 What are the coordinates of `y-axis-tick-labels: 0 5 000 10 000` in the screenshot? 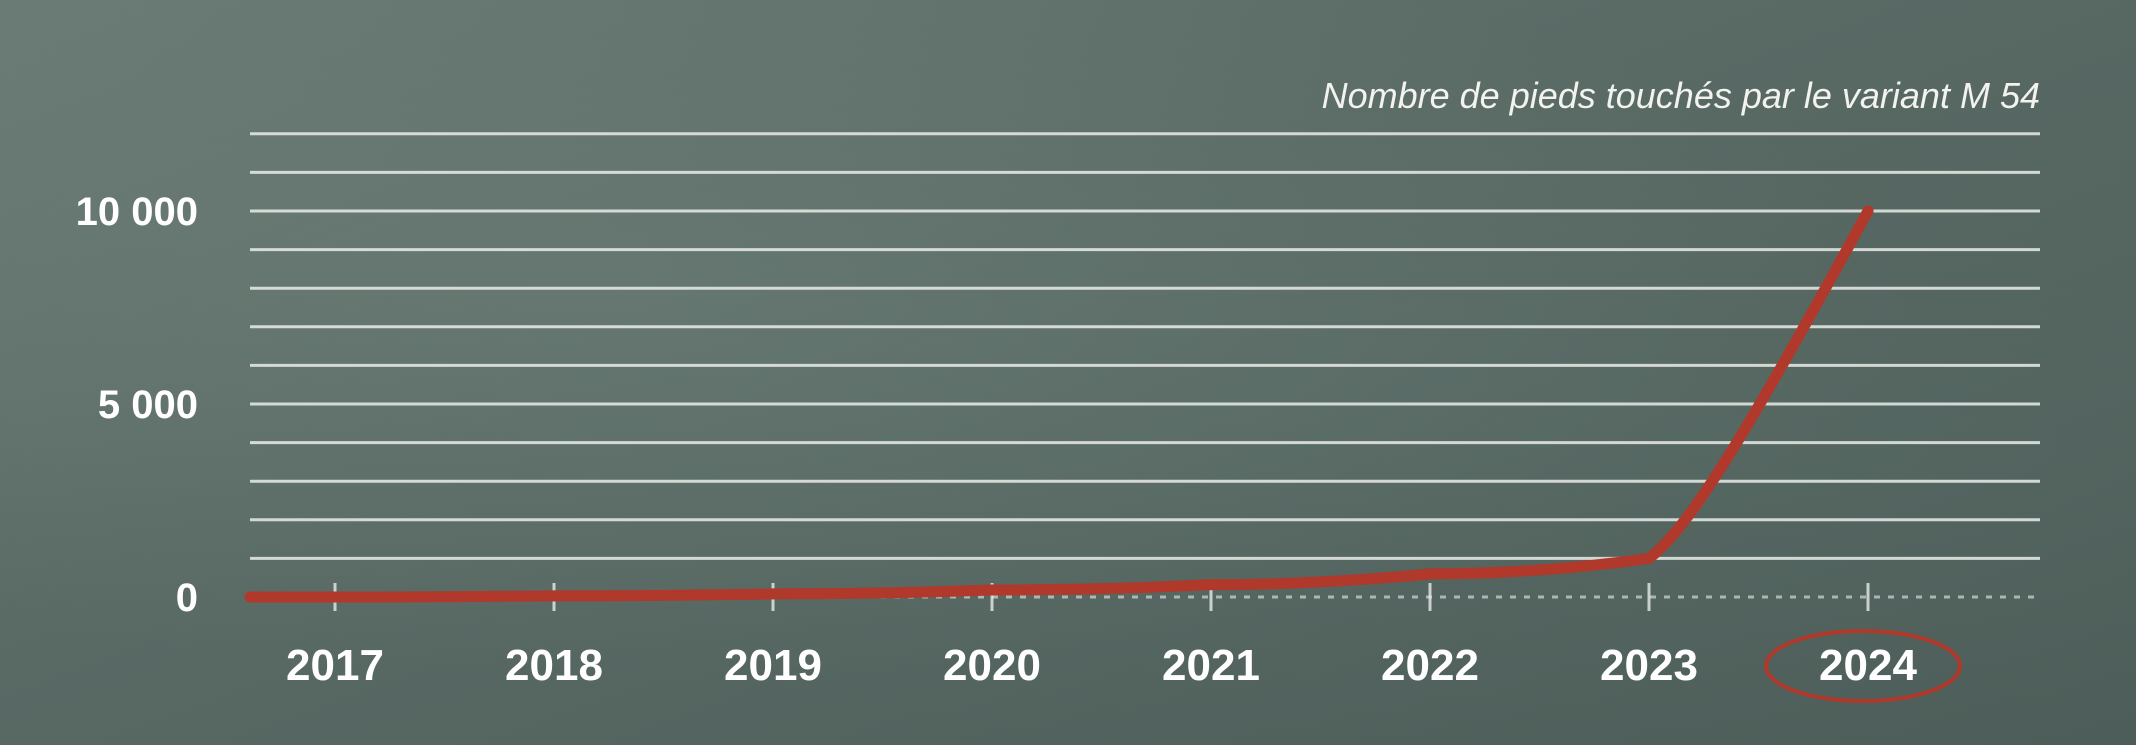 It's located at (137, 405).